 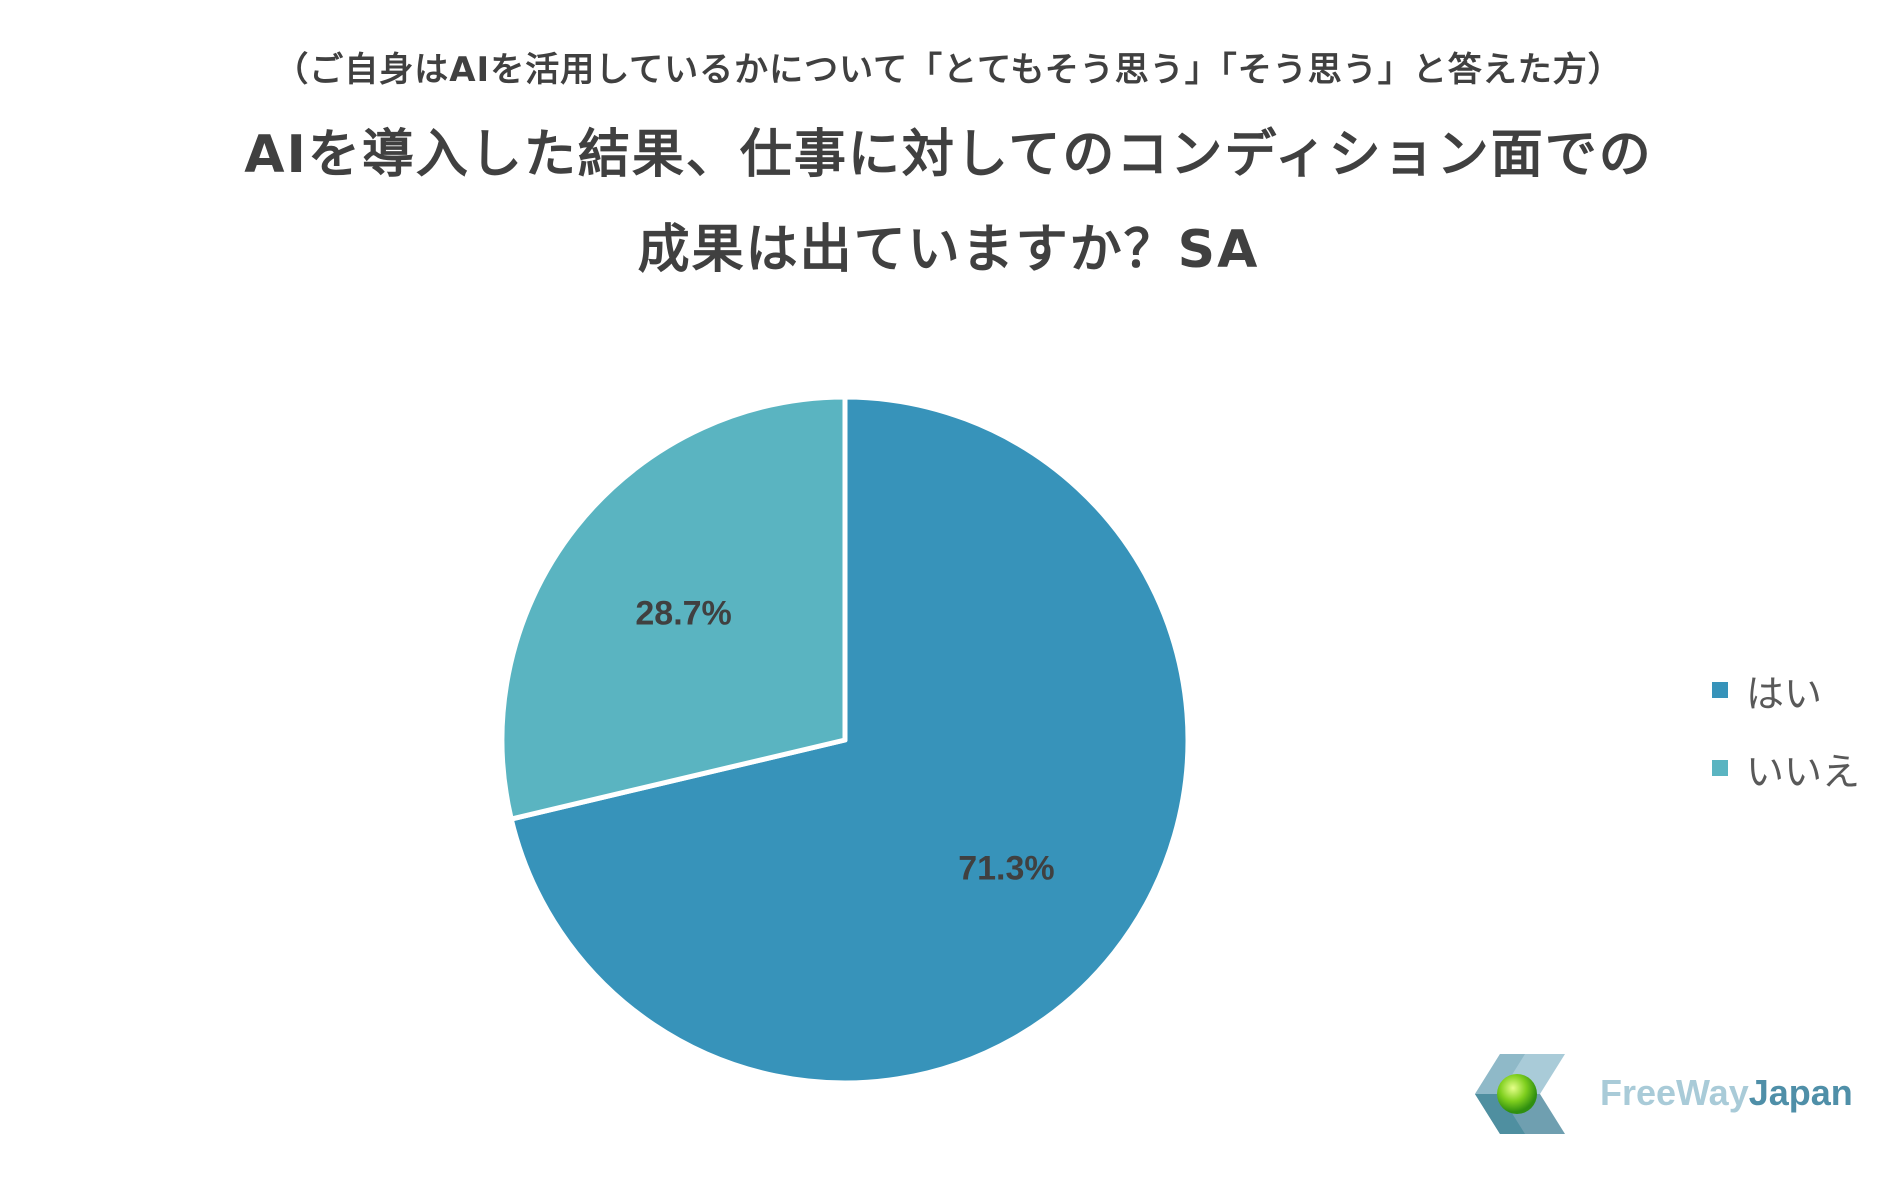 What do you see at coordinates (948, 155) in the screenshot?
I see `chart-title-line-1: AIを導入した結果、仕事に対してのコンディション面での` at bounding box center [948, 155].